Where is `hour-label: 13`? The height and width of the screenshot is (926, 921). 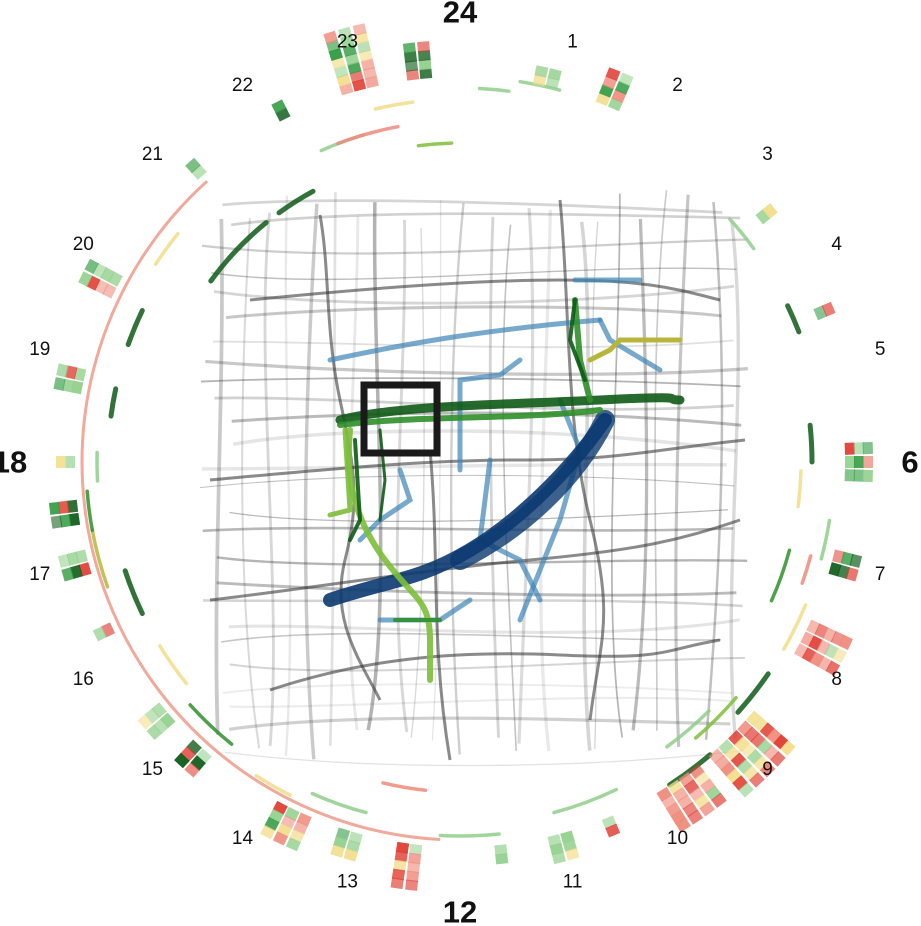
hour-label: 13 is located at coordinates (347, 882).